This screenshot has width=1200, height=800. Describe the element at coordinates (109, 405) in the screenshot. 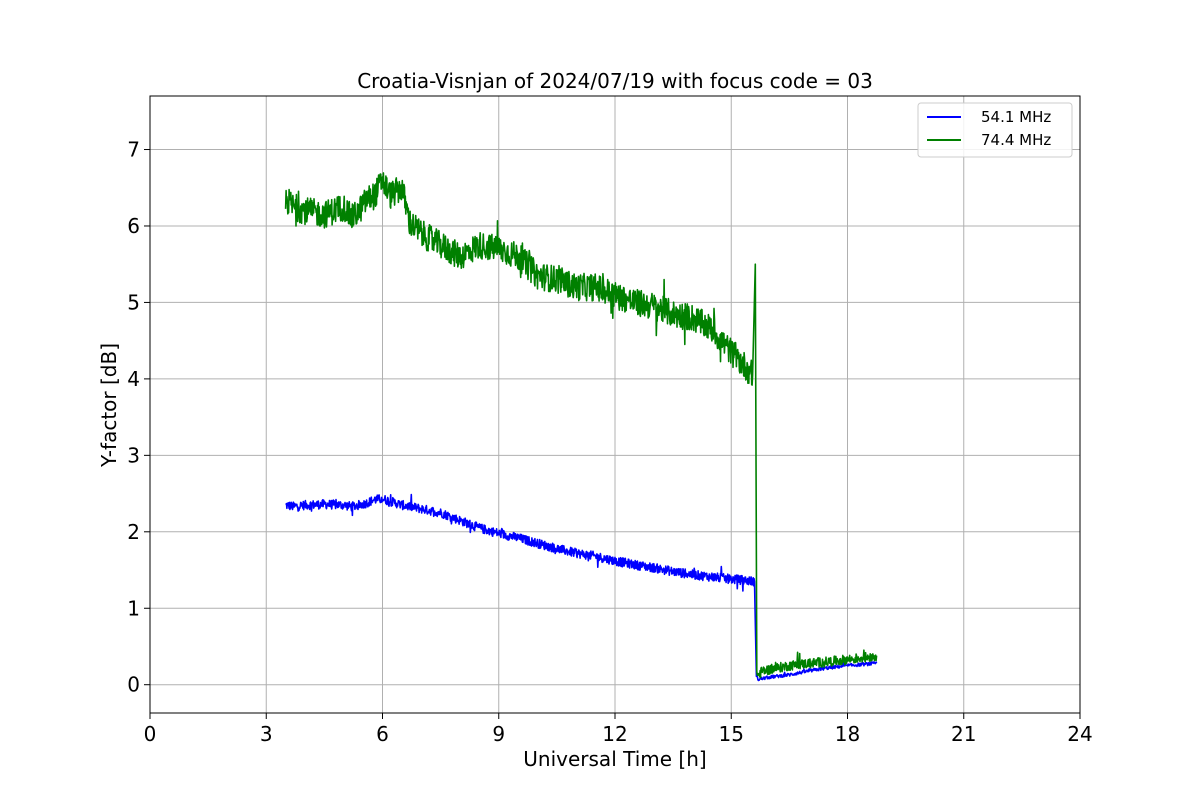

I see `y-axis-label: Y-factor [dB]` at that location.